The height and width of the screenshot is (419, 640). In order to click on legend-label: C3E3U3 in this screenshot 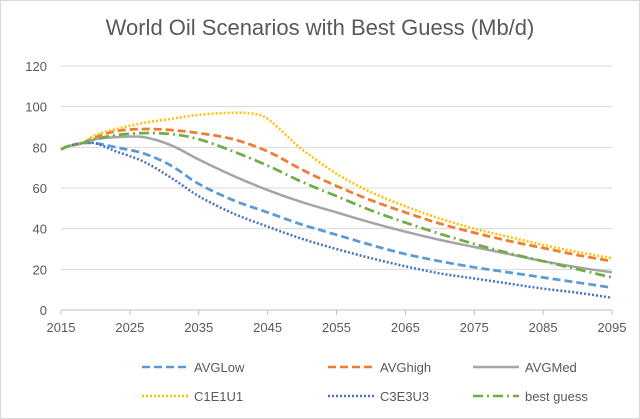, I will do `click(404, 396)`.